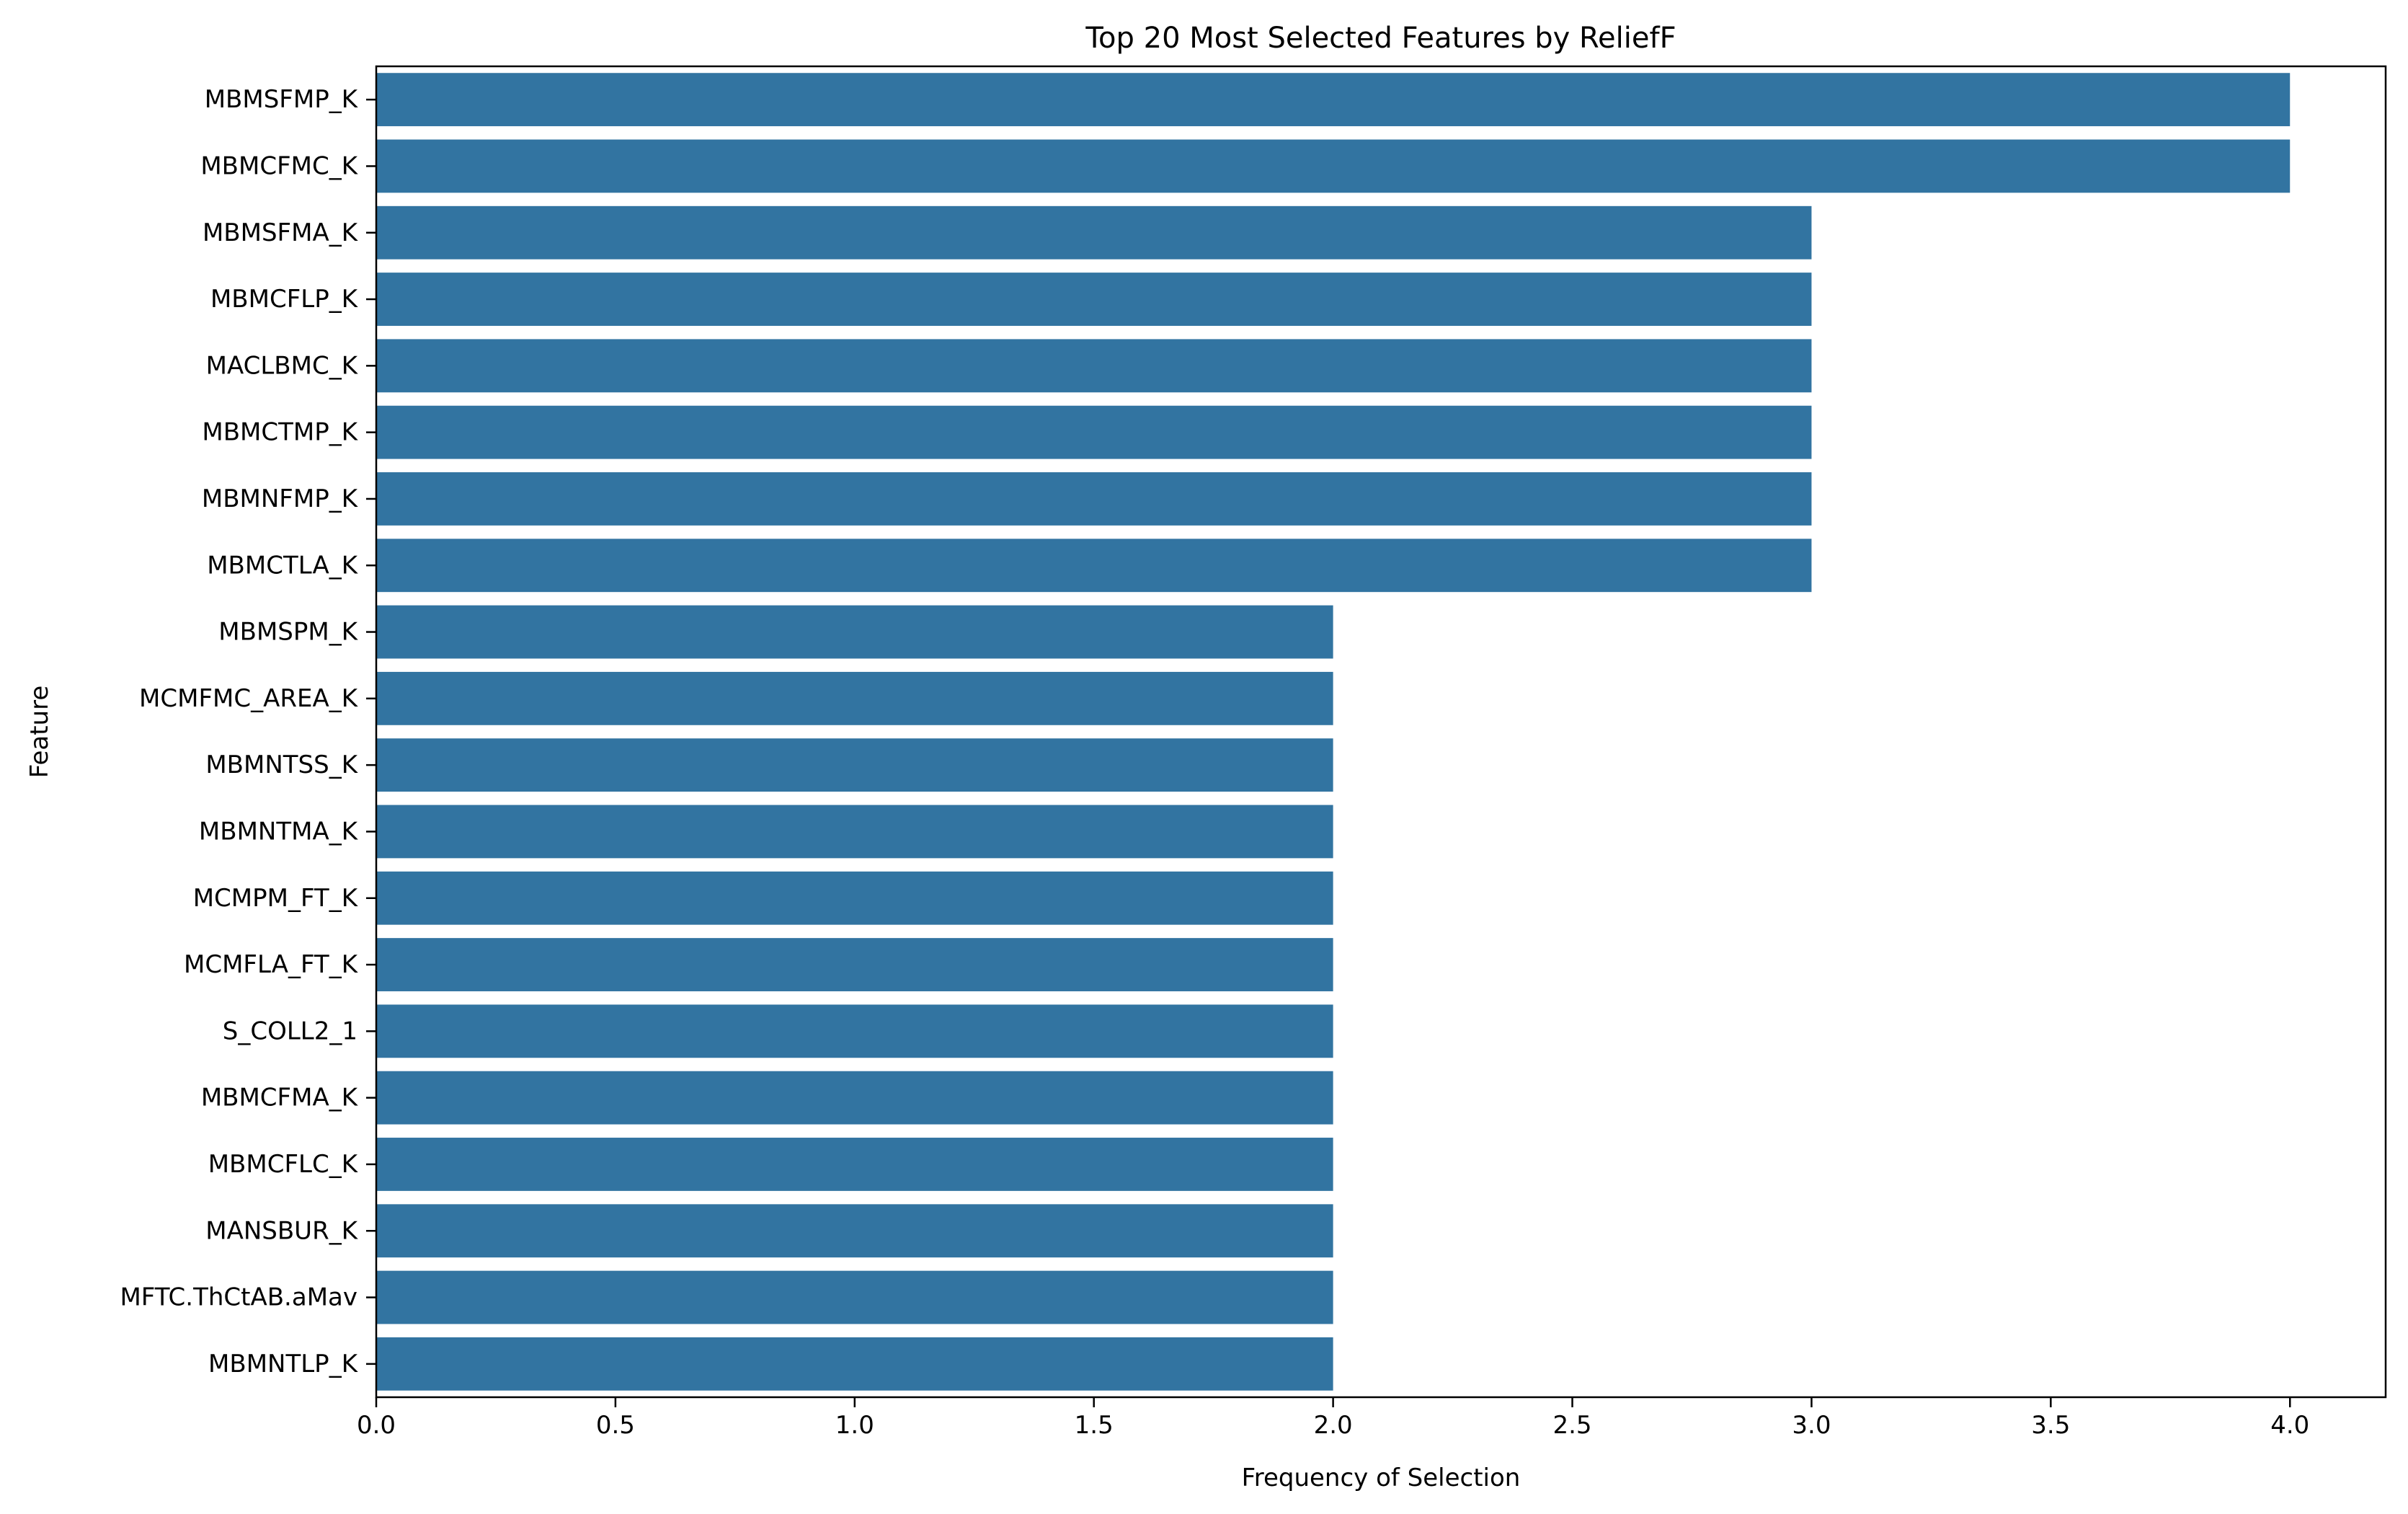  What do you see at coordinates (280, 1098) in the screenshot?
I see `y-tick-label: MBMCFMA_K` at bounding box center [280, 1098].